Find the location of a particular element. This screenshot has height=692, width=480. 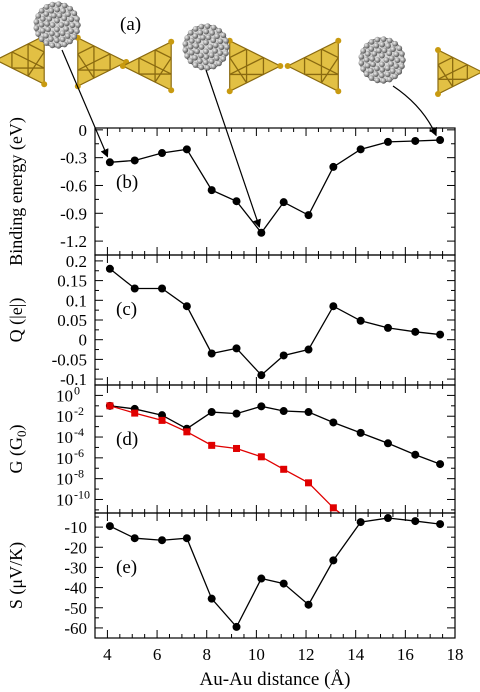

x-tick-label: 10 is located at coordinates (256, 654).